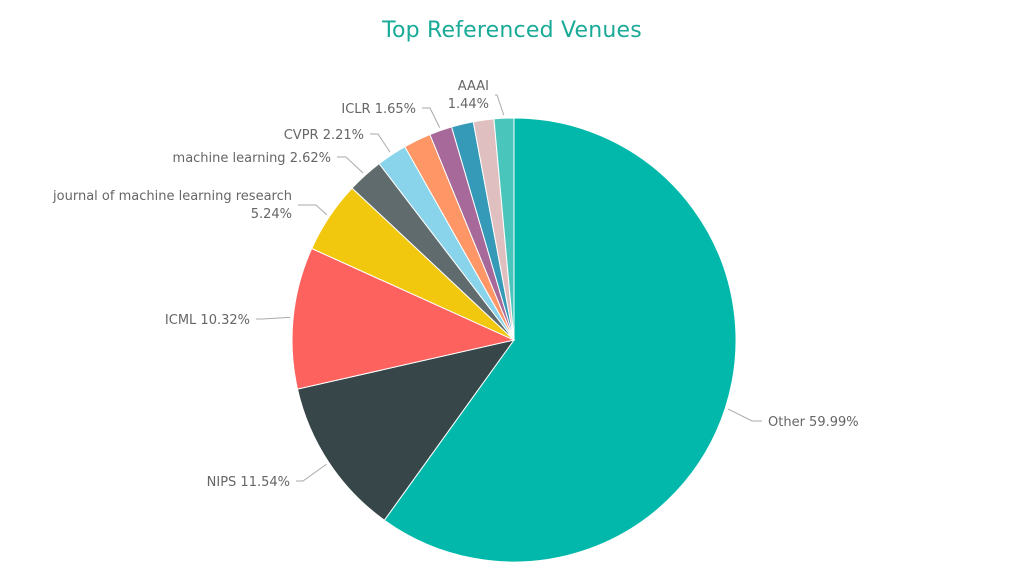 The image size is (1024, 571). Describe the element at coordinates (813, 422) in the screenshot. I see `slice-label: Other 59.99%` at that location.